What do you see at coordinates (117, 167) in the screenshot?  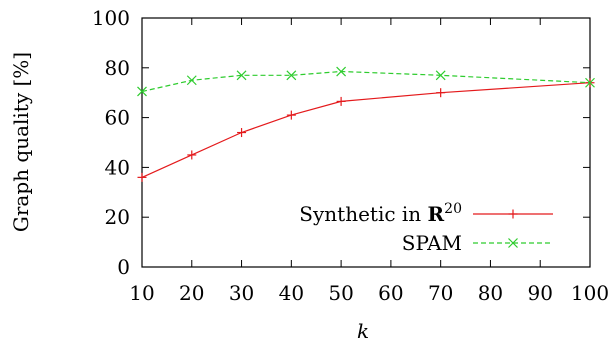 I see `y-tick-label: 40` at bounding box center [117, 167].